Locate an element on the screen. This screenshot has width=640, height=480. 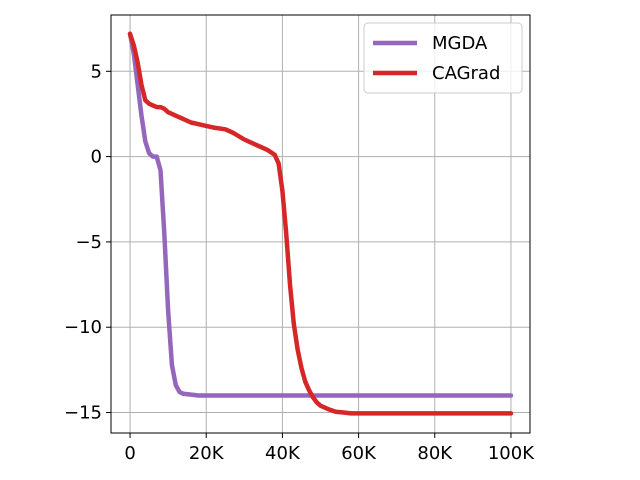
legend-box is located at coordinates (443, 58).